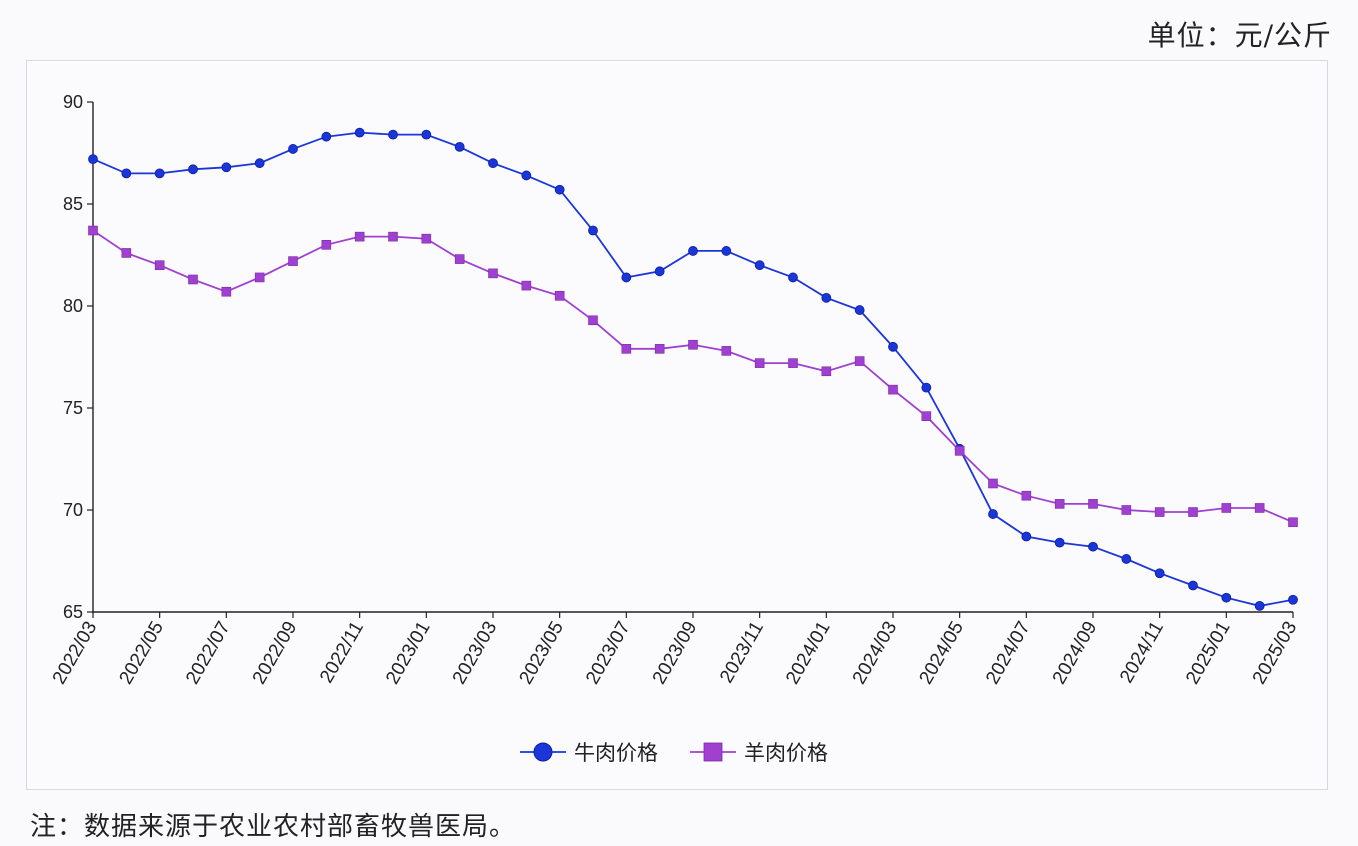 This screenshot has width=1358, height=846. I want to click on unit-label: 单位：元/公斤, so click(1239, 35).